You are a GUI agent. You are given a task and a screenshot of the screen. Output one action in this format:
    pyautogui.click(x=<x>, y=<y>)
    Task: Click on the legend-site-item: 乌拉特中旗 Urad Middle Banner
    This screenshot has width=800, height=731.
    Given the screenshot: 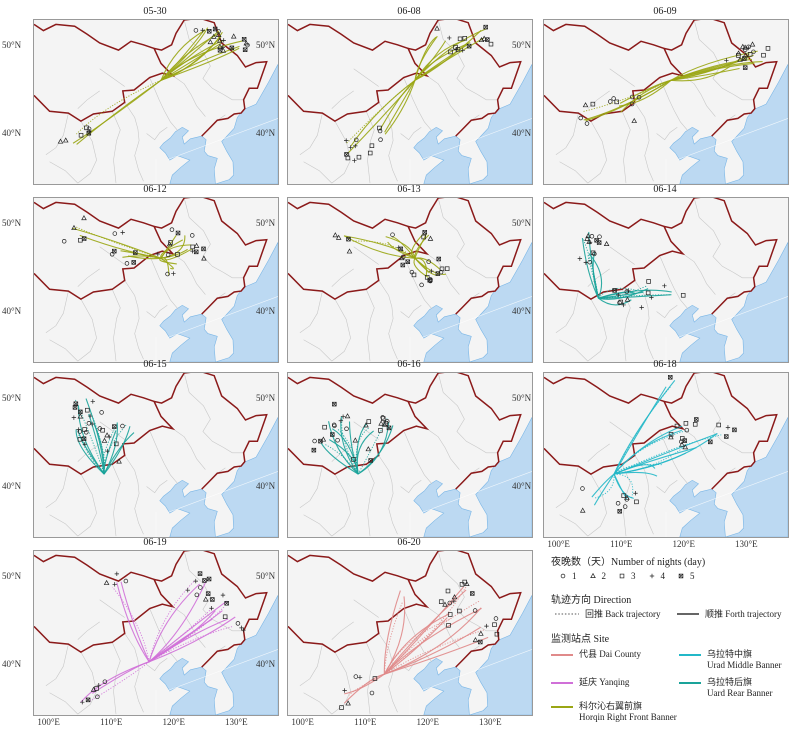 What is the action you would take?
    pyautogui.click(x=730, y=660)
    